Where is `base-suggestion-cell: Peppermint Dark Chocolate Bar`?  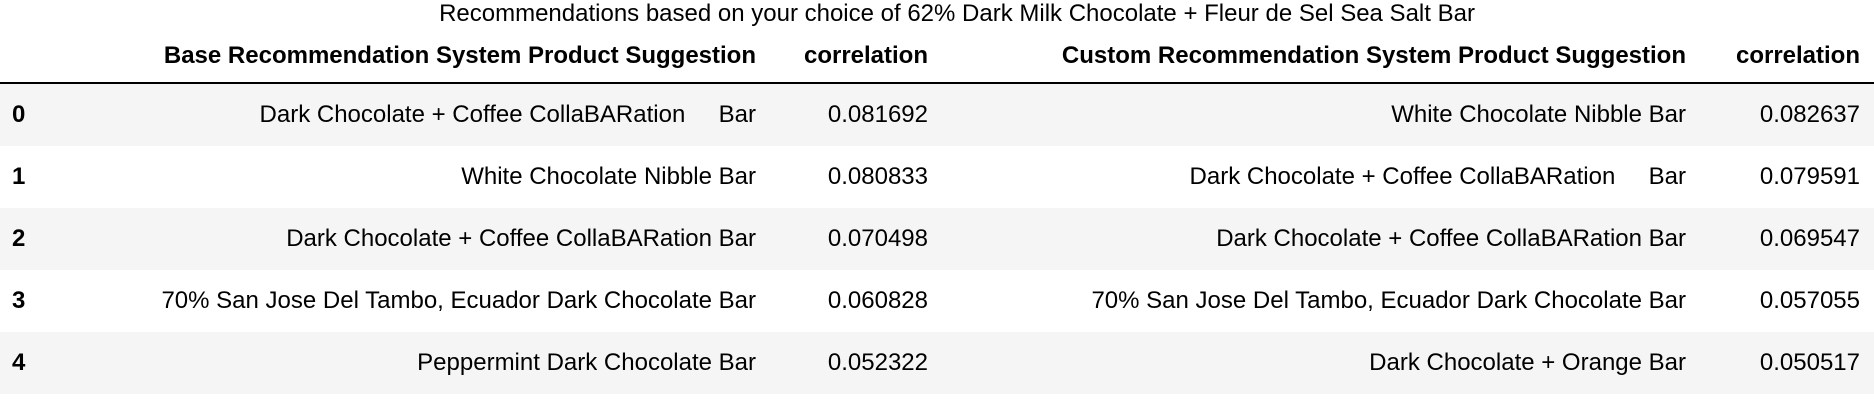 base-suggestion-cell: Peppermint Dark Chocolate Bar is located at coordinates (410, 363).